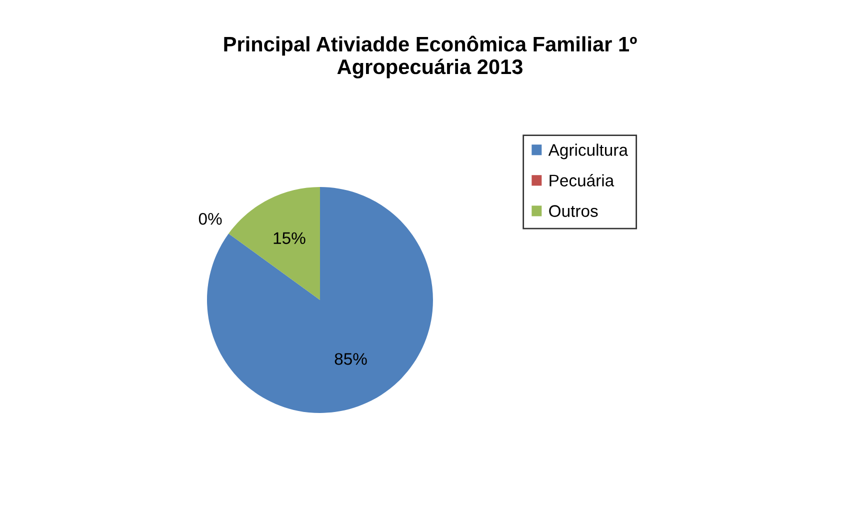 The width and height of the screenshot is (860, 511). Describe the element at coordinates (573, 211) in the screenshot. I see `legend-label: Outros` at that location.